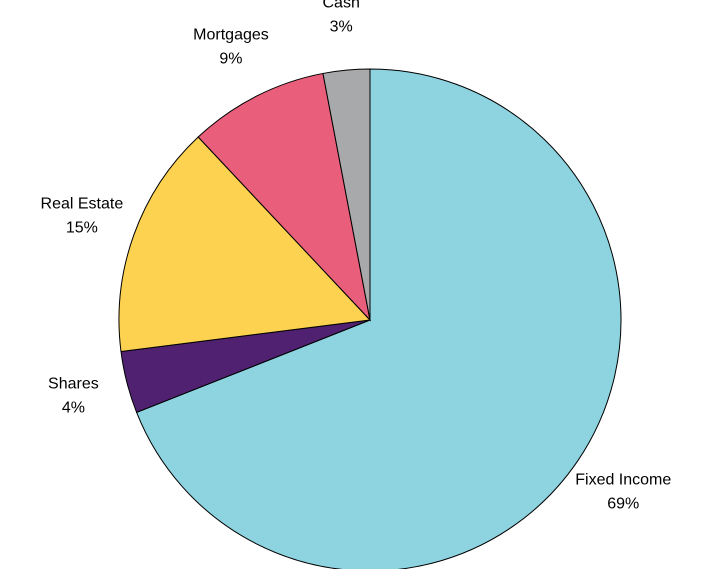 The height and width of the screenshot is (569, 711). Describe the element at coordinates (230, 58) in the screenshot. I see `slice-value-label: 9%` at that location.